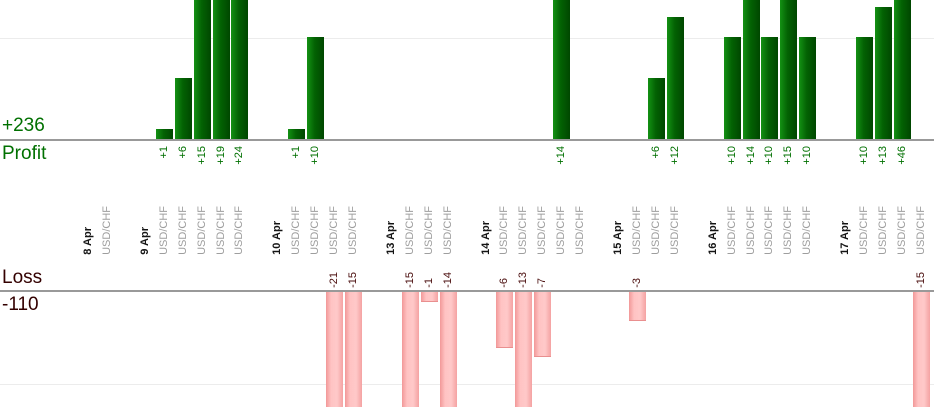  I want to click on profit-value-label: +24, so click(239, 155).